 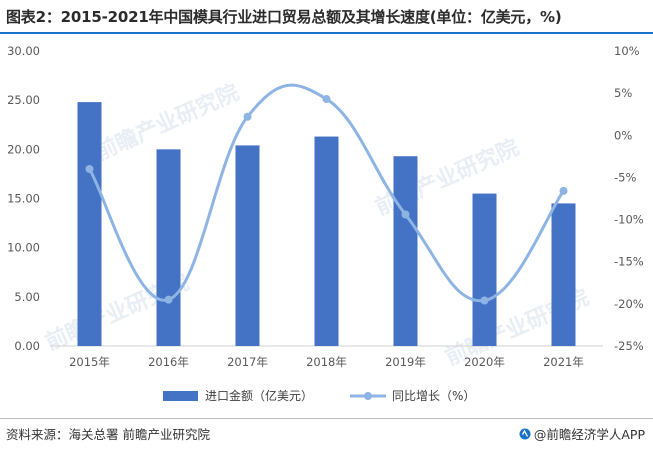 What do you see at coordinates (563, 362) in the screenshot?
I see `x-tick-label: 2021年` at bounding box center [563, 362].